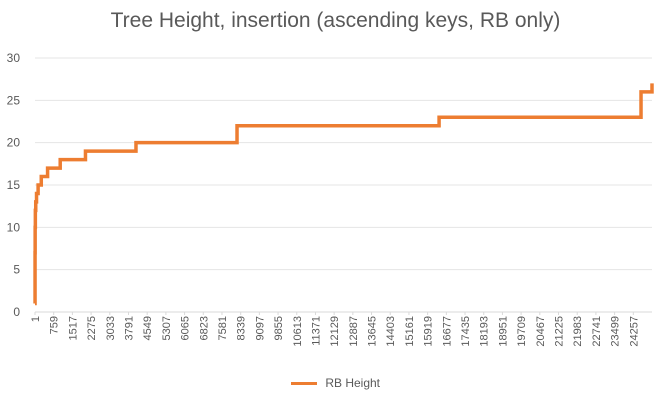 The image size is (671, 406). What do you see at coordinates (578, 331) in the screenshot?
I see `x-tick-label: 21983` at bounding box center [578, 331].